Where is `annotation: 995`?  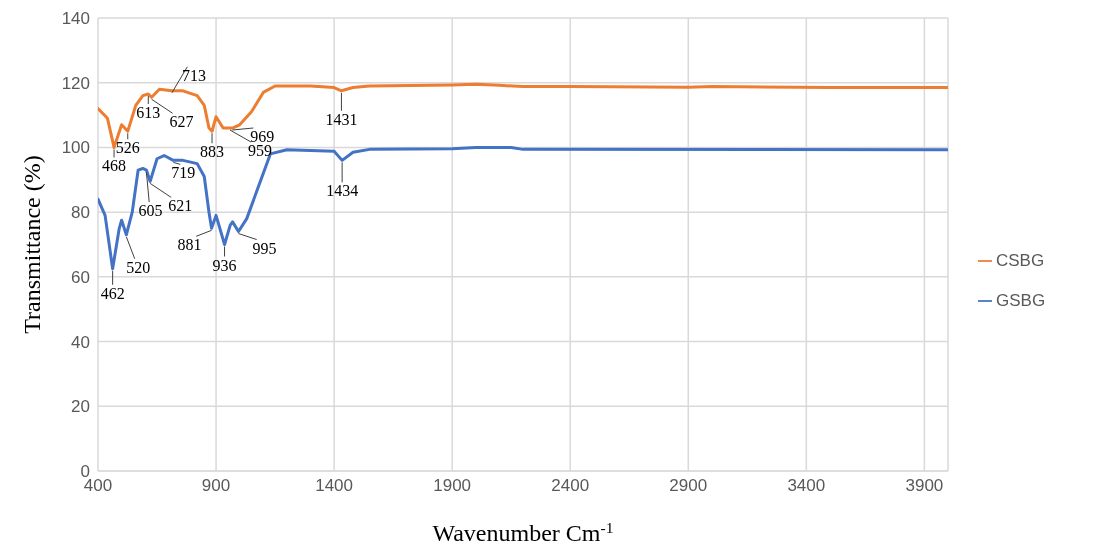 annotation: 995 is located at coordinates (264, 248).